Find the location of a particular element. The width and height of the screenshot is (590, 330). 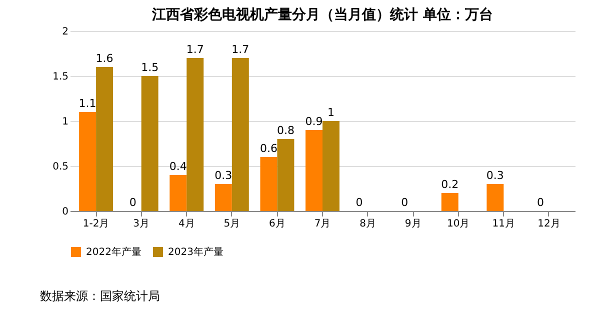

y-tick-label: 1 is located at coordinates (65, 122).